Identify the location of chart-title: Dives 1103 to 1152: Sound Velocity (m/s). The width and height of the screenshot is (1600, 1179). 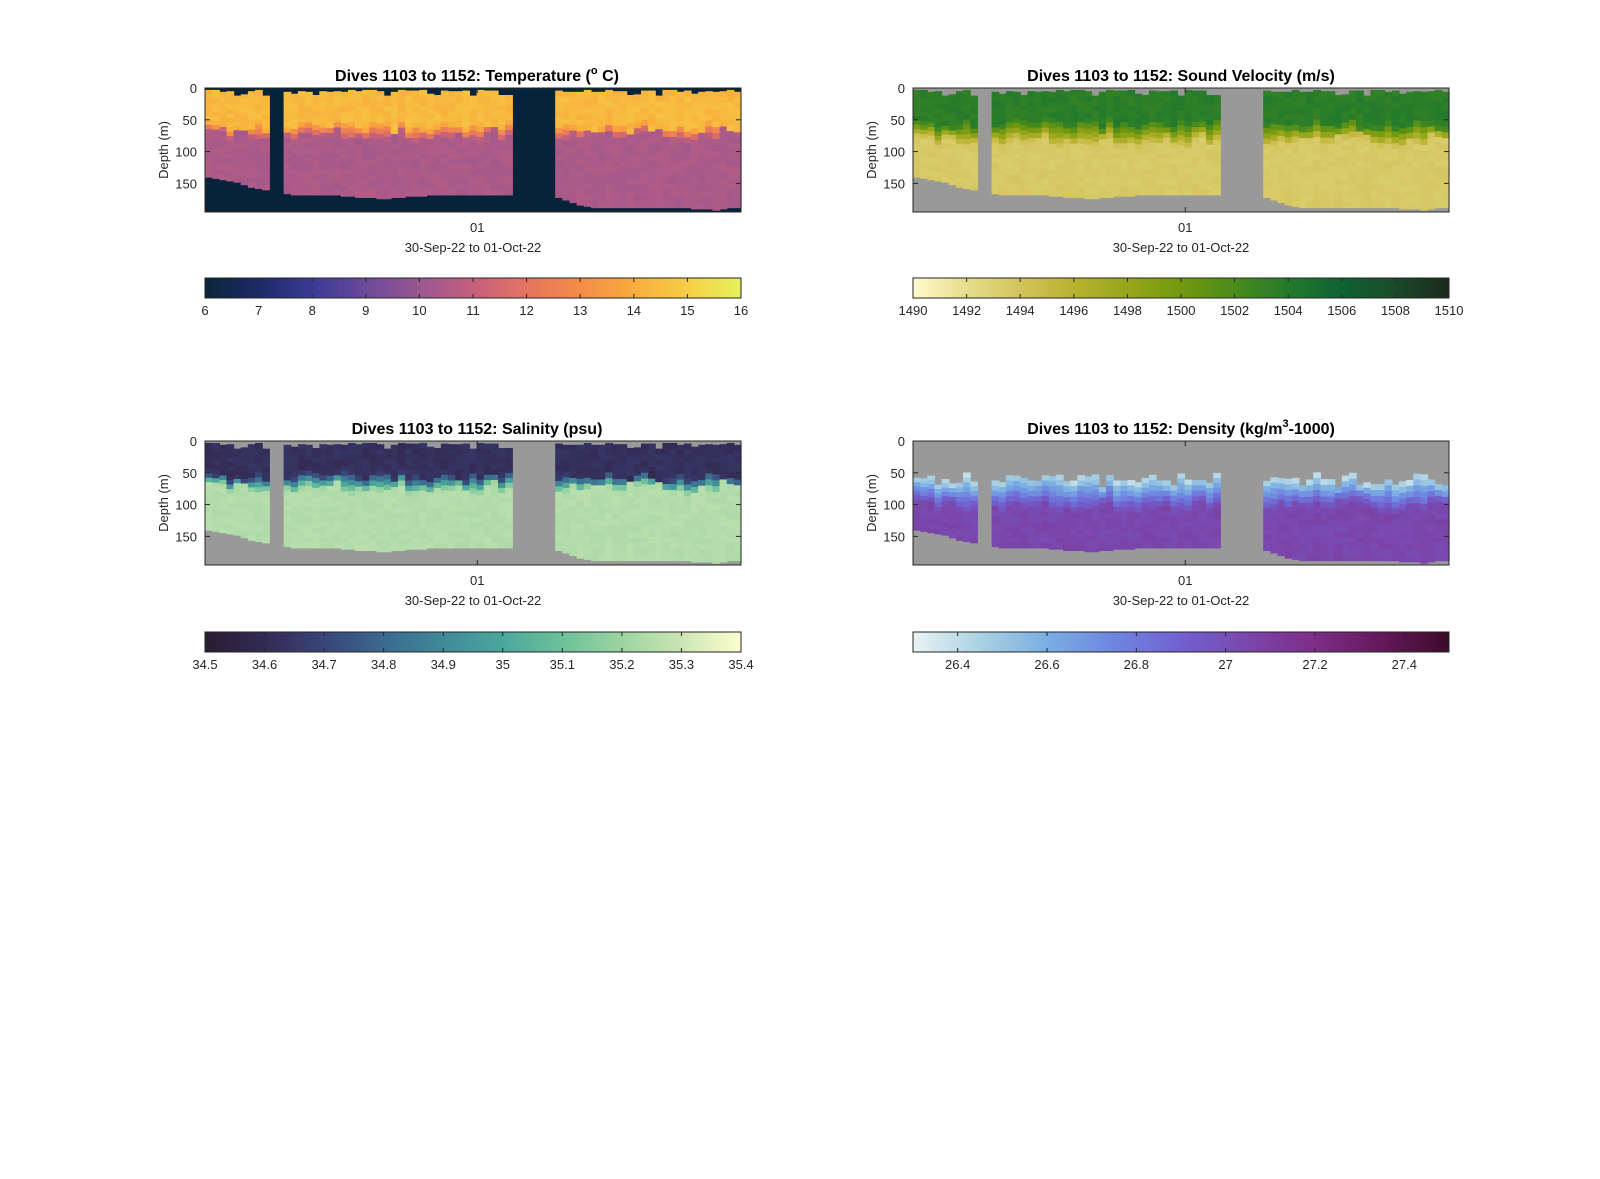
(1181, 76).